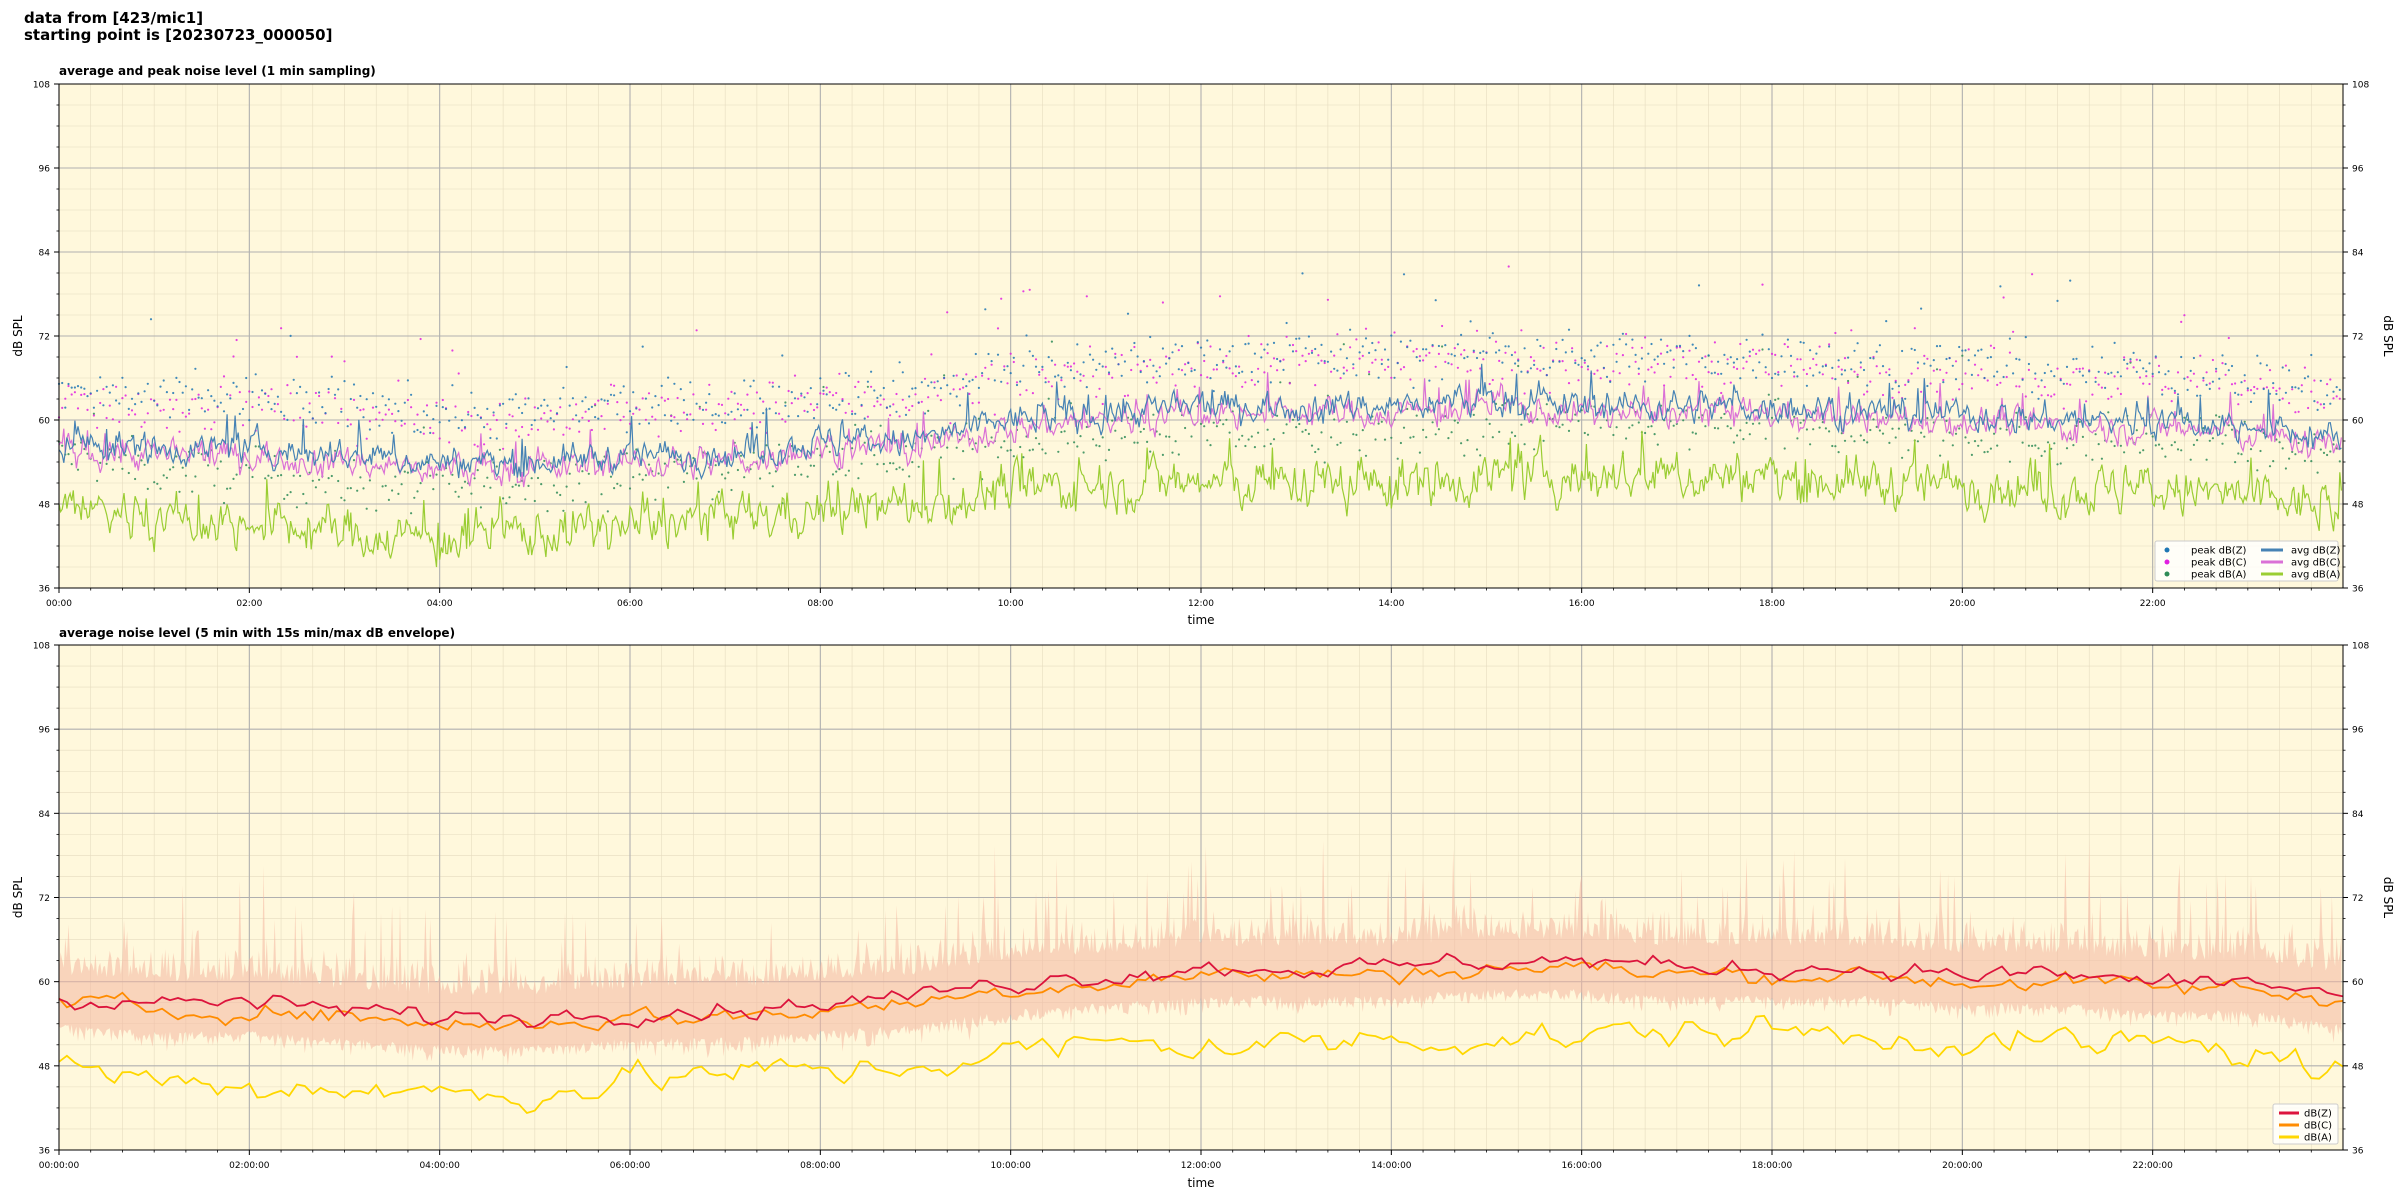 The image size is (2400, 1200). I want to click on p2-xtick-label: 18:00:00, so click(1772, 1166).